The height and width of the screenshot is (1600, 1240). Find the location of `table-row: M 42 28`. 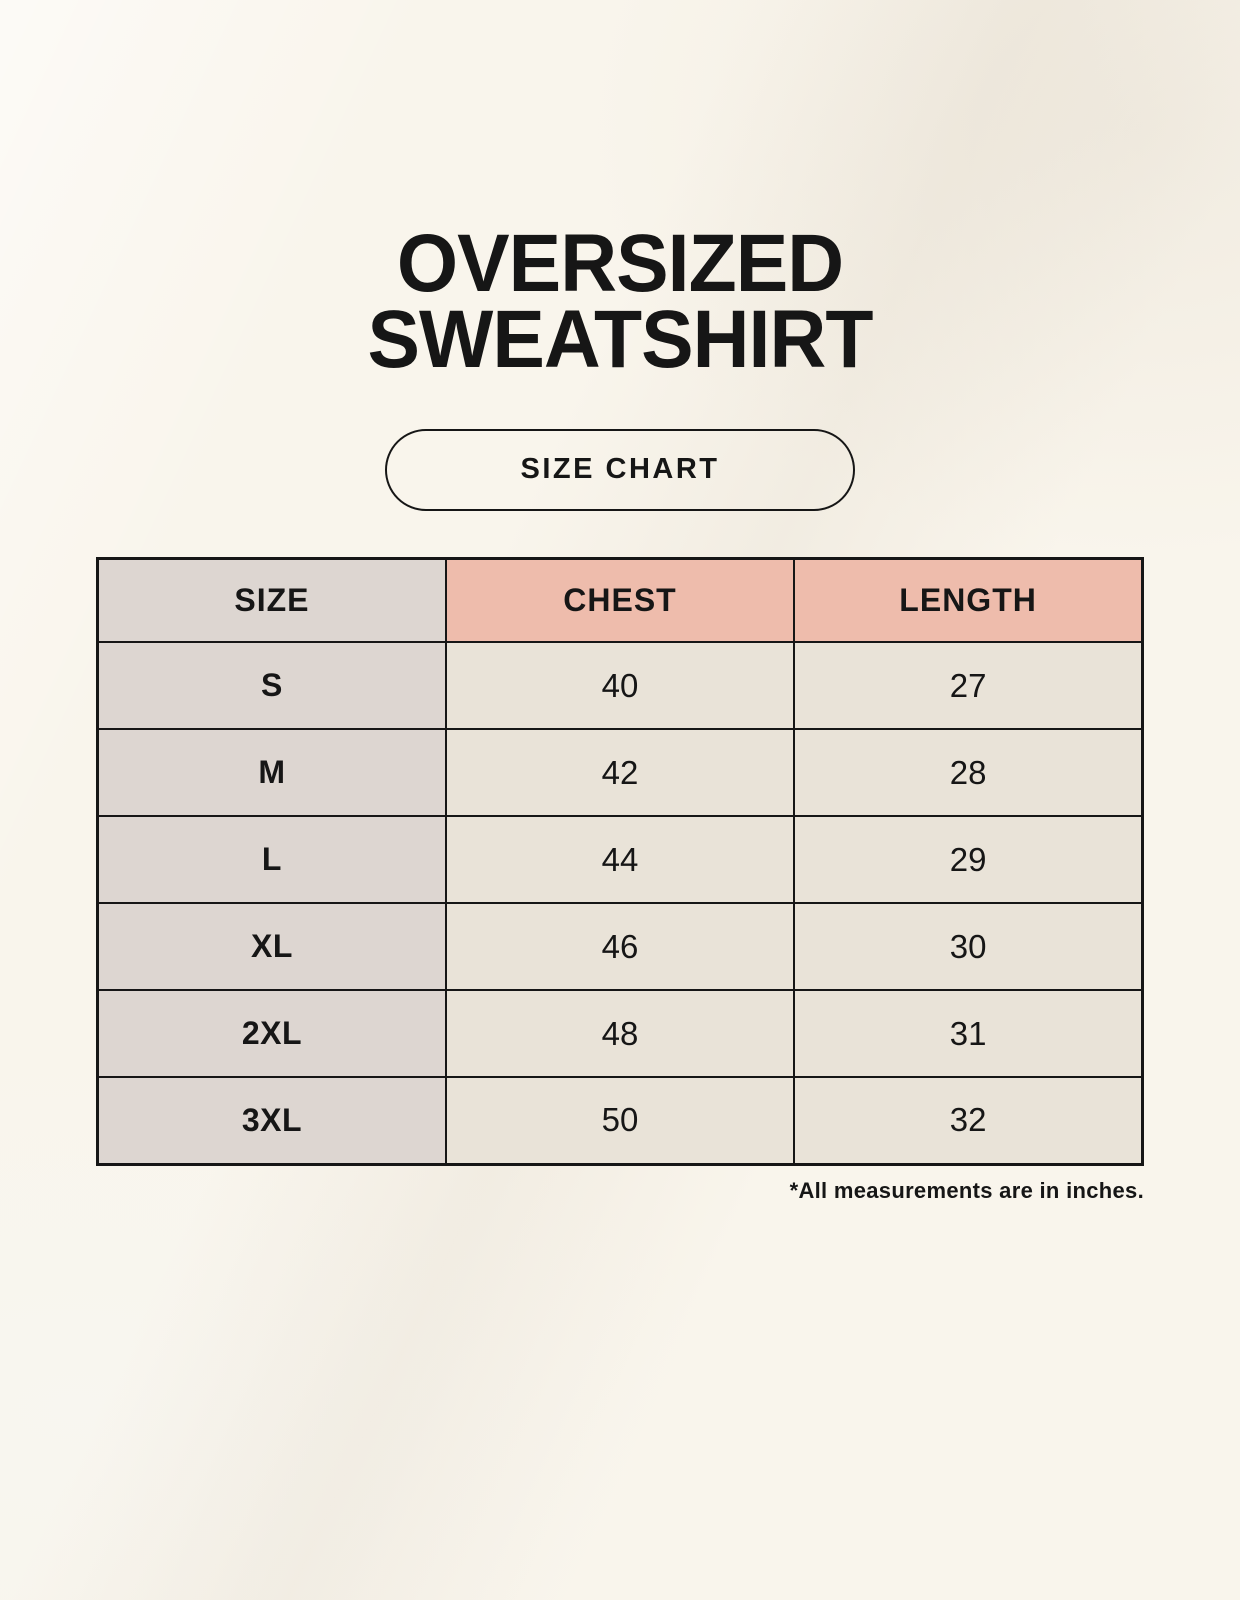

table-row: M 42 28 is located at coordinates (620, 772).